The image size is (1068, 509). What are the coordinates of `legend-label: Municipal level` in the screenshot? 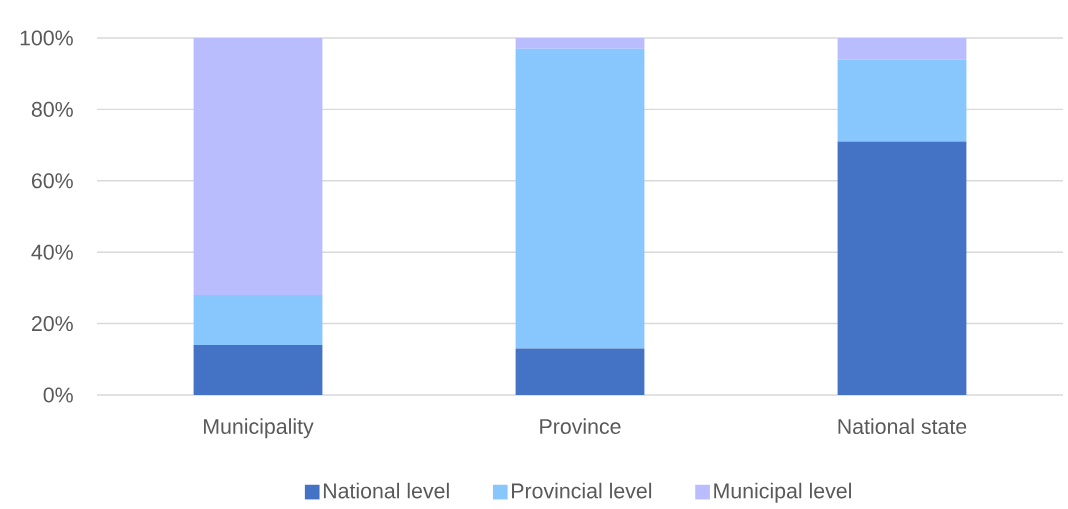 It's located at (782, 492).